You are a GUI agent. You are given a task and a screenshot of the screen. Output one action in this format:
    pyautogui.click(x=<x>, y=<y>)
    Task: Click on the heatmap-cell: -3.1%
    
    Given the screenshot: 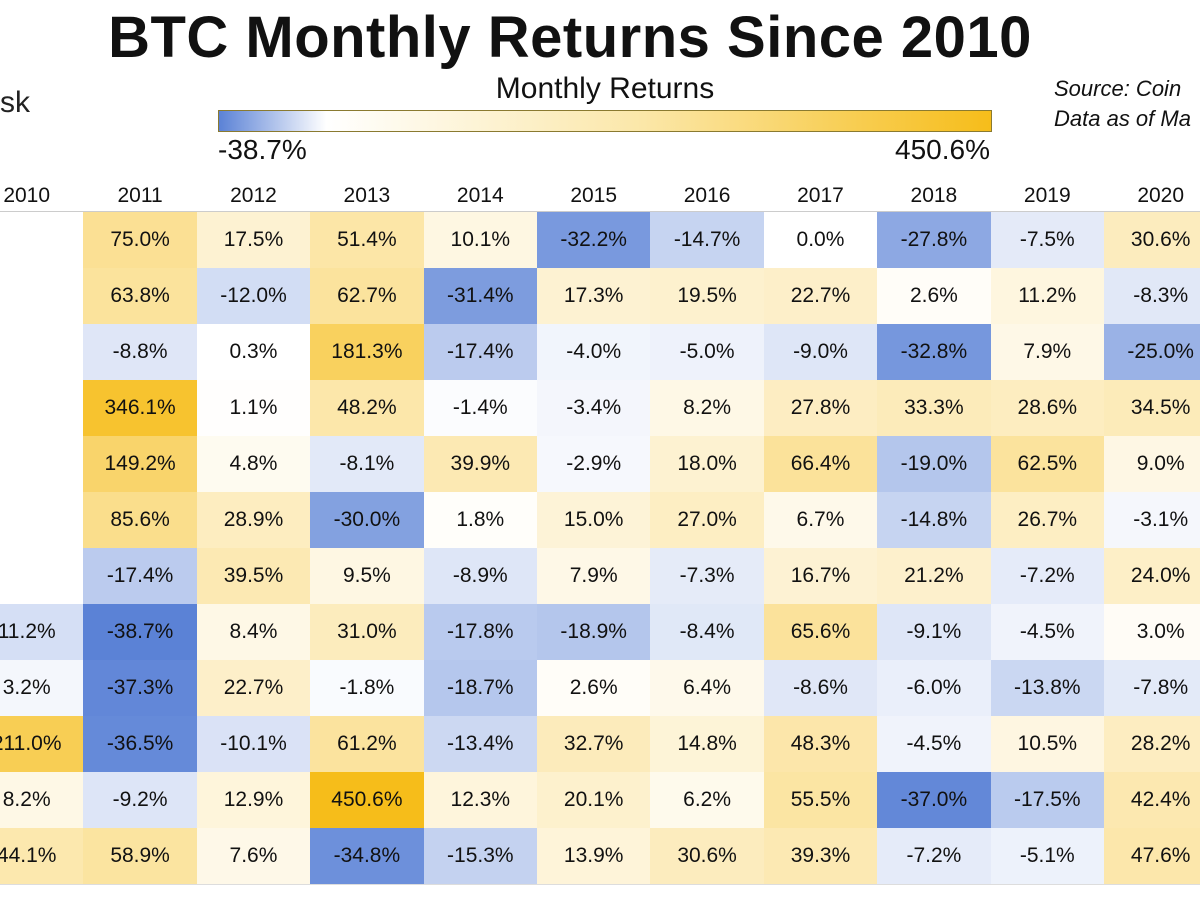 What is the action you would take?
    pyautogui.click(x=1152, y=520)
    